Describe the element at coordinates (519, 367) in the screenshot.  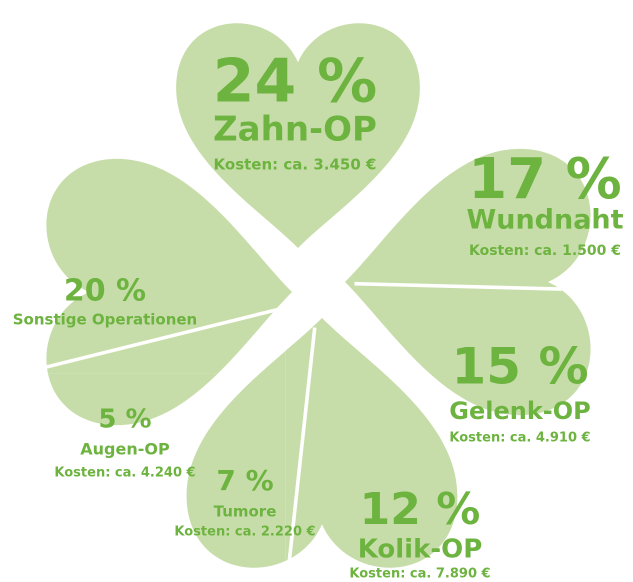
I see `percent-label: 15 %` at that location.